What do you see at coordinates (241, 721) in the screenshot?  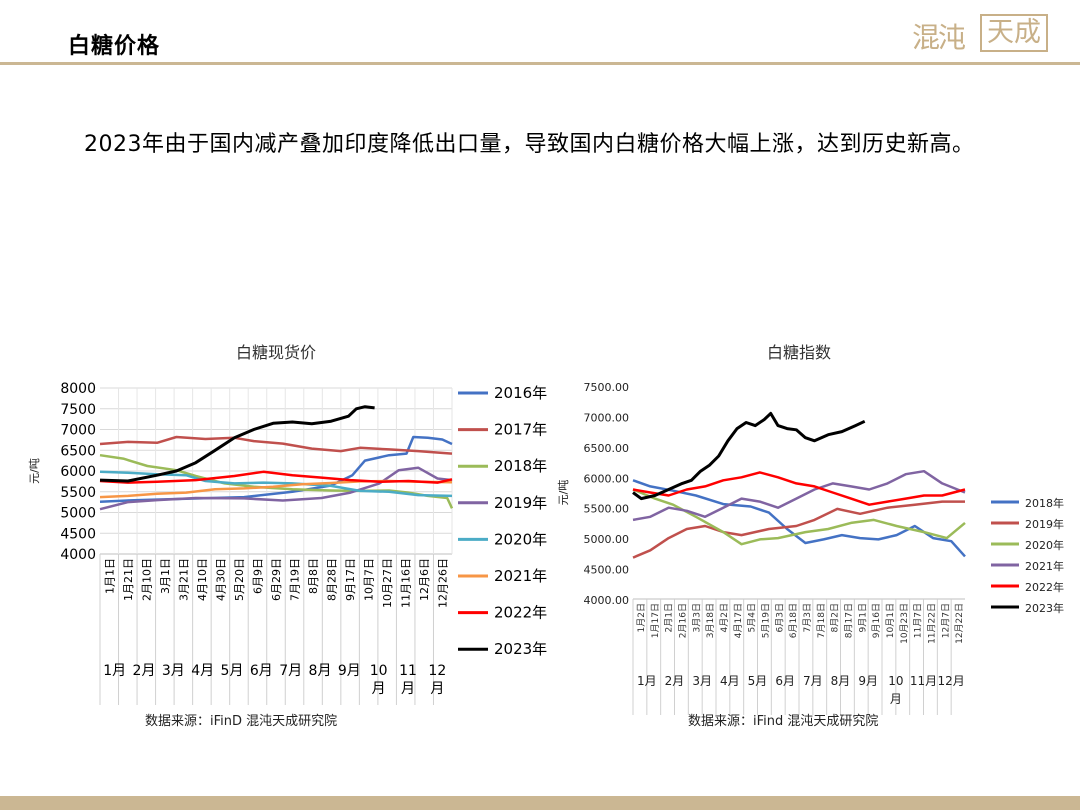 I see `data-source-note: 数据来源：iFinD 混沌天成研究院` at bounding box center [241, 721].